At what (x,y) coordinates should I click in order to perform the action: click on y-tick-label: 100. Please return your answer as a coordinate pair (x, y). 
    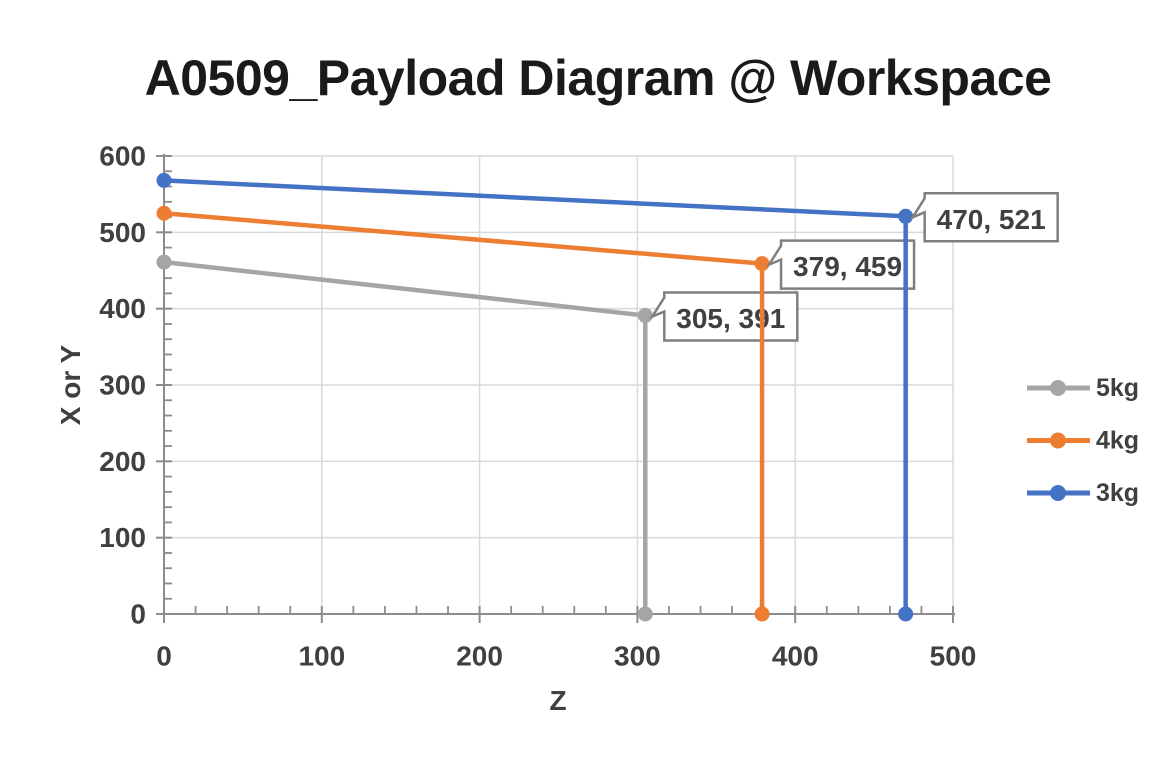
    Looking at the image, I should click on (122, 537).